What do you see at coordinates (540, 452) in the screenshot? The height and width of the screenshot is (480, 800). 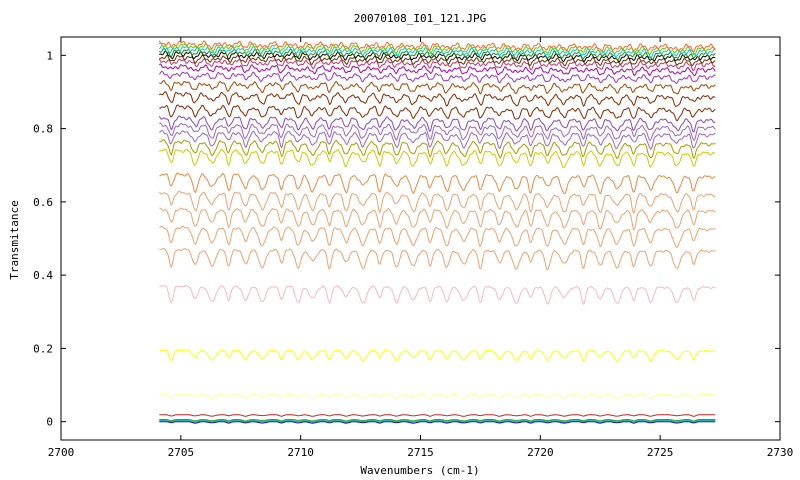 I see `x-tick-label: 2720` at bounding box center [540, 452].